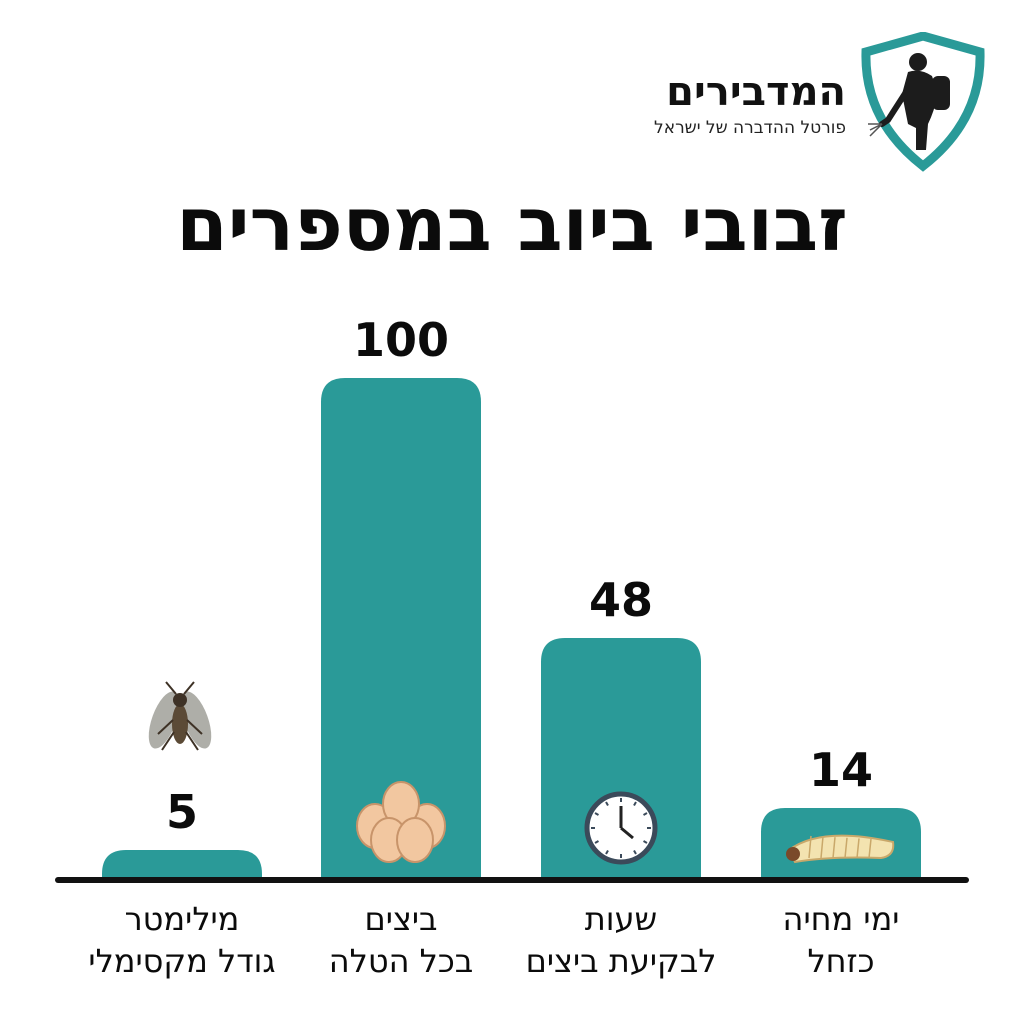 This screenshot has height=1024, width=1024. What do you see at coordinates (512, 225) in the screenshot?
I see `chart-title: זבובי ביוב במספרים` at bounding box center [512, 225].